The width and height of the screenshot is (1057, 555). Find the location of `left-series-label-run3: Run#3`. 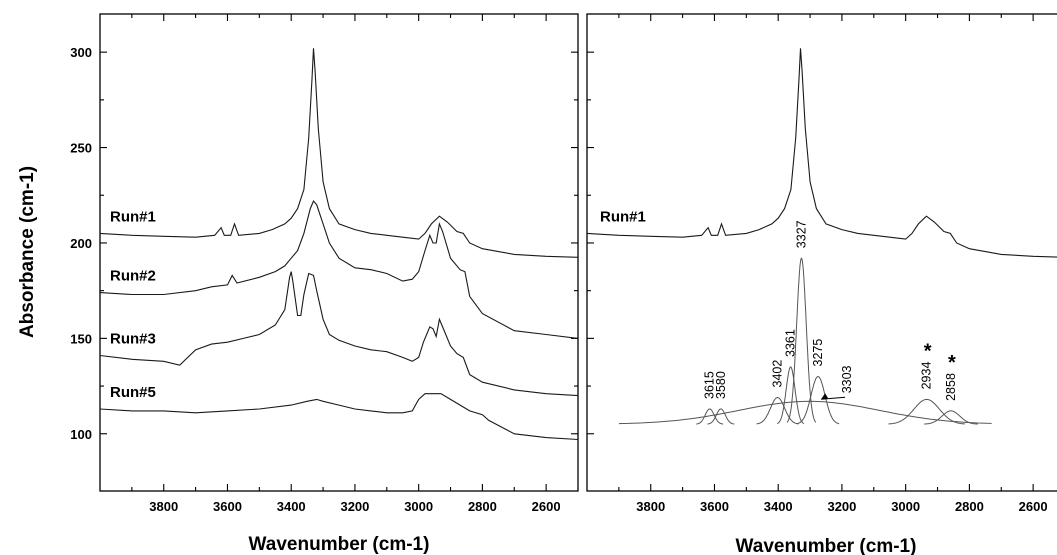

left-series-label-run3: Run#3 is located at coordinates (133, 339).